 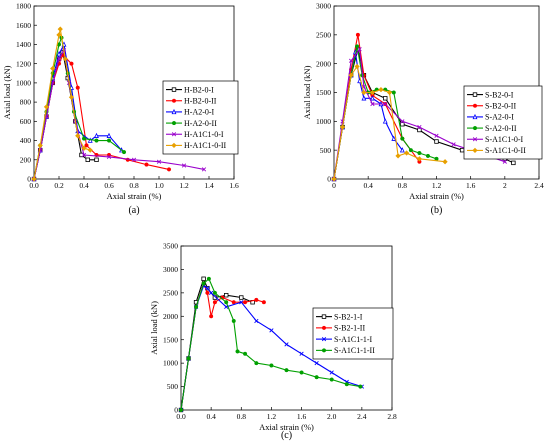 I want to click on x-tick-label: 2.8, so click(x=392, y=416).